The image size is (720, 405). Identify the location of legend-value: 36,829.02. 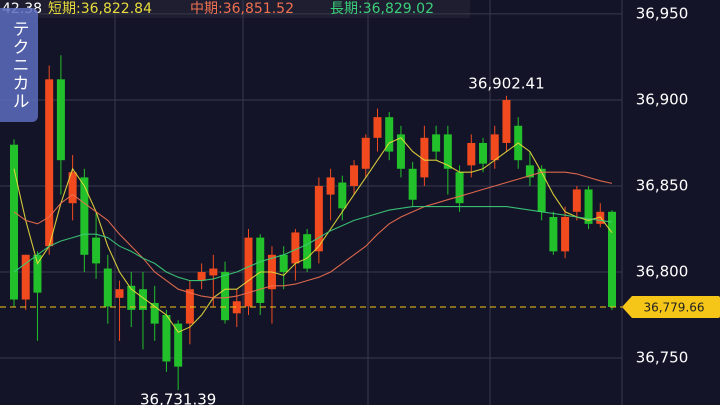
(398, 9).